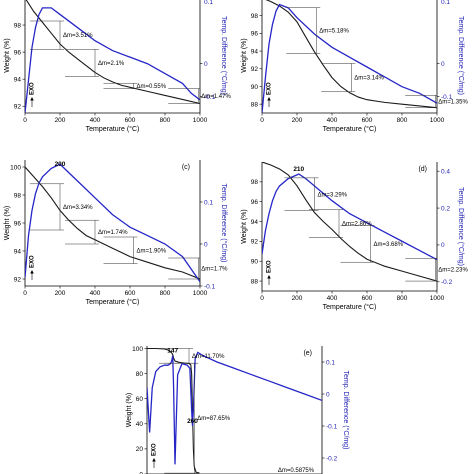 The image size is (474, 474). Describe the element at coordinates (389, 245) in the screenshot. I see `step-label: Δm=3.68%` at that location.